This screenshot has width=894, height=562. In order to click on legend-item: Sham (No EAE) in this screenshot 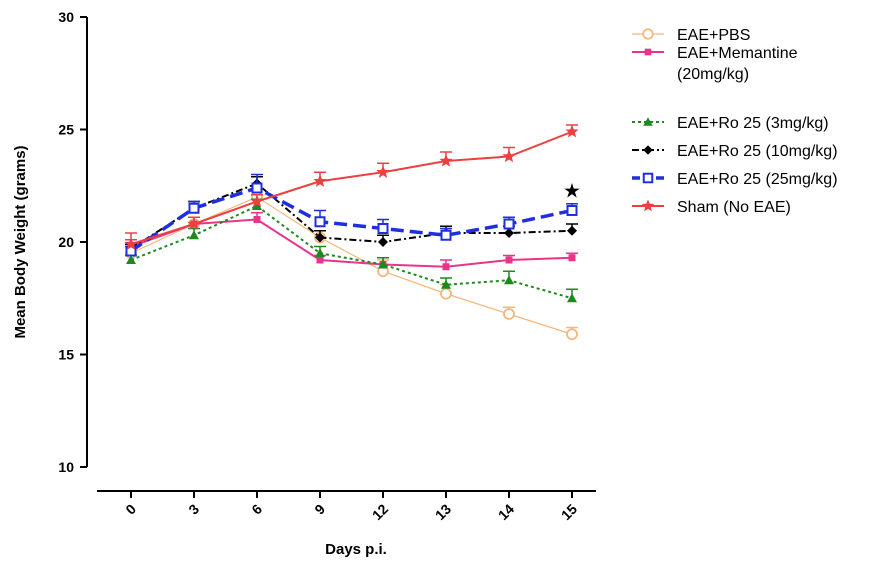, I will do `click(711, 207)`.